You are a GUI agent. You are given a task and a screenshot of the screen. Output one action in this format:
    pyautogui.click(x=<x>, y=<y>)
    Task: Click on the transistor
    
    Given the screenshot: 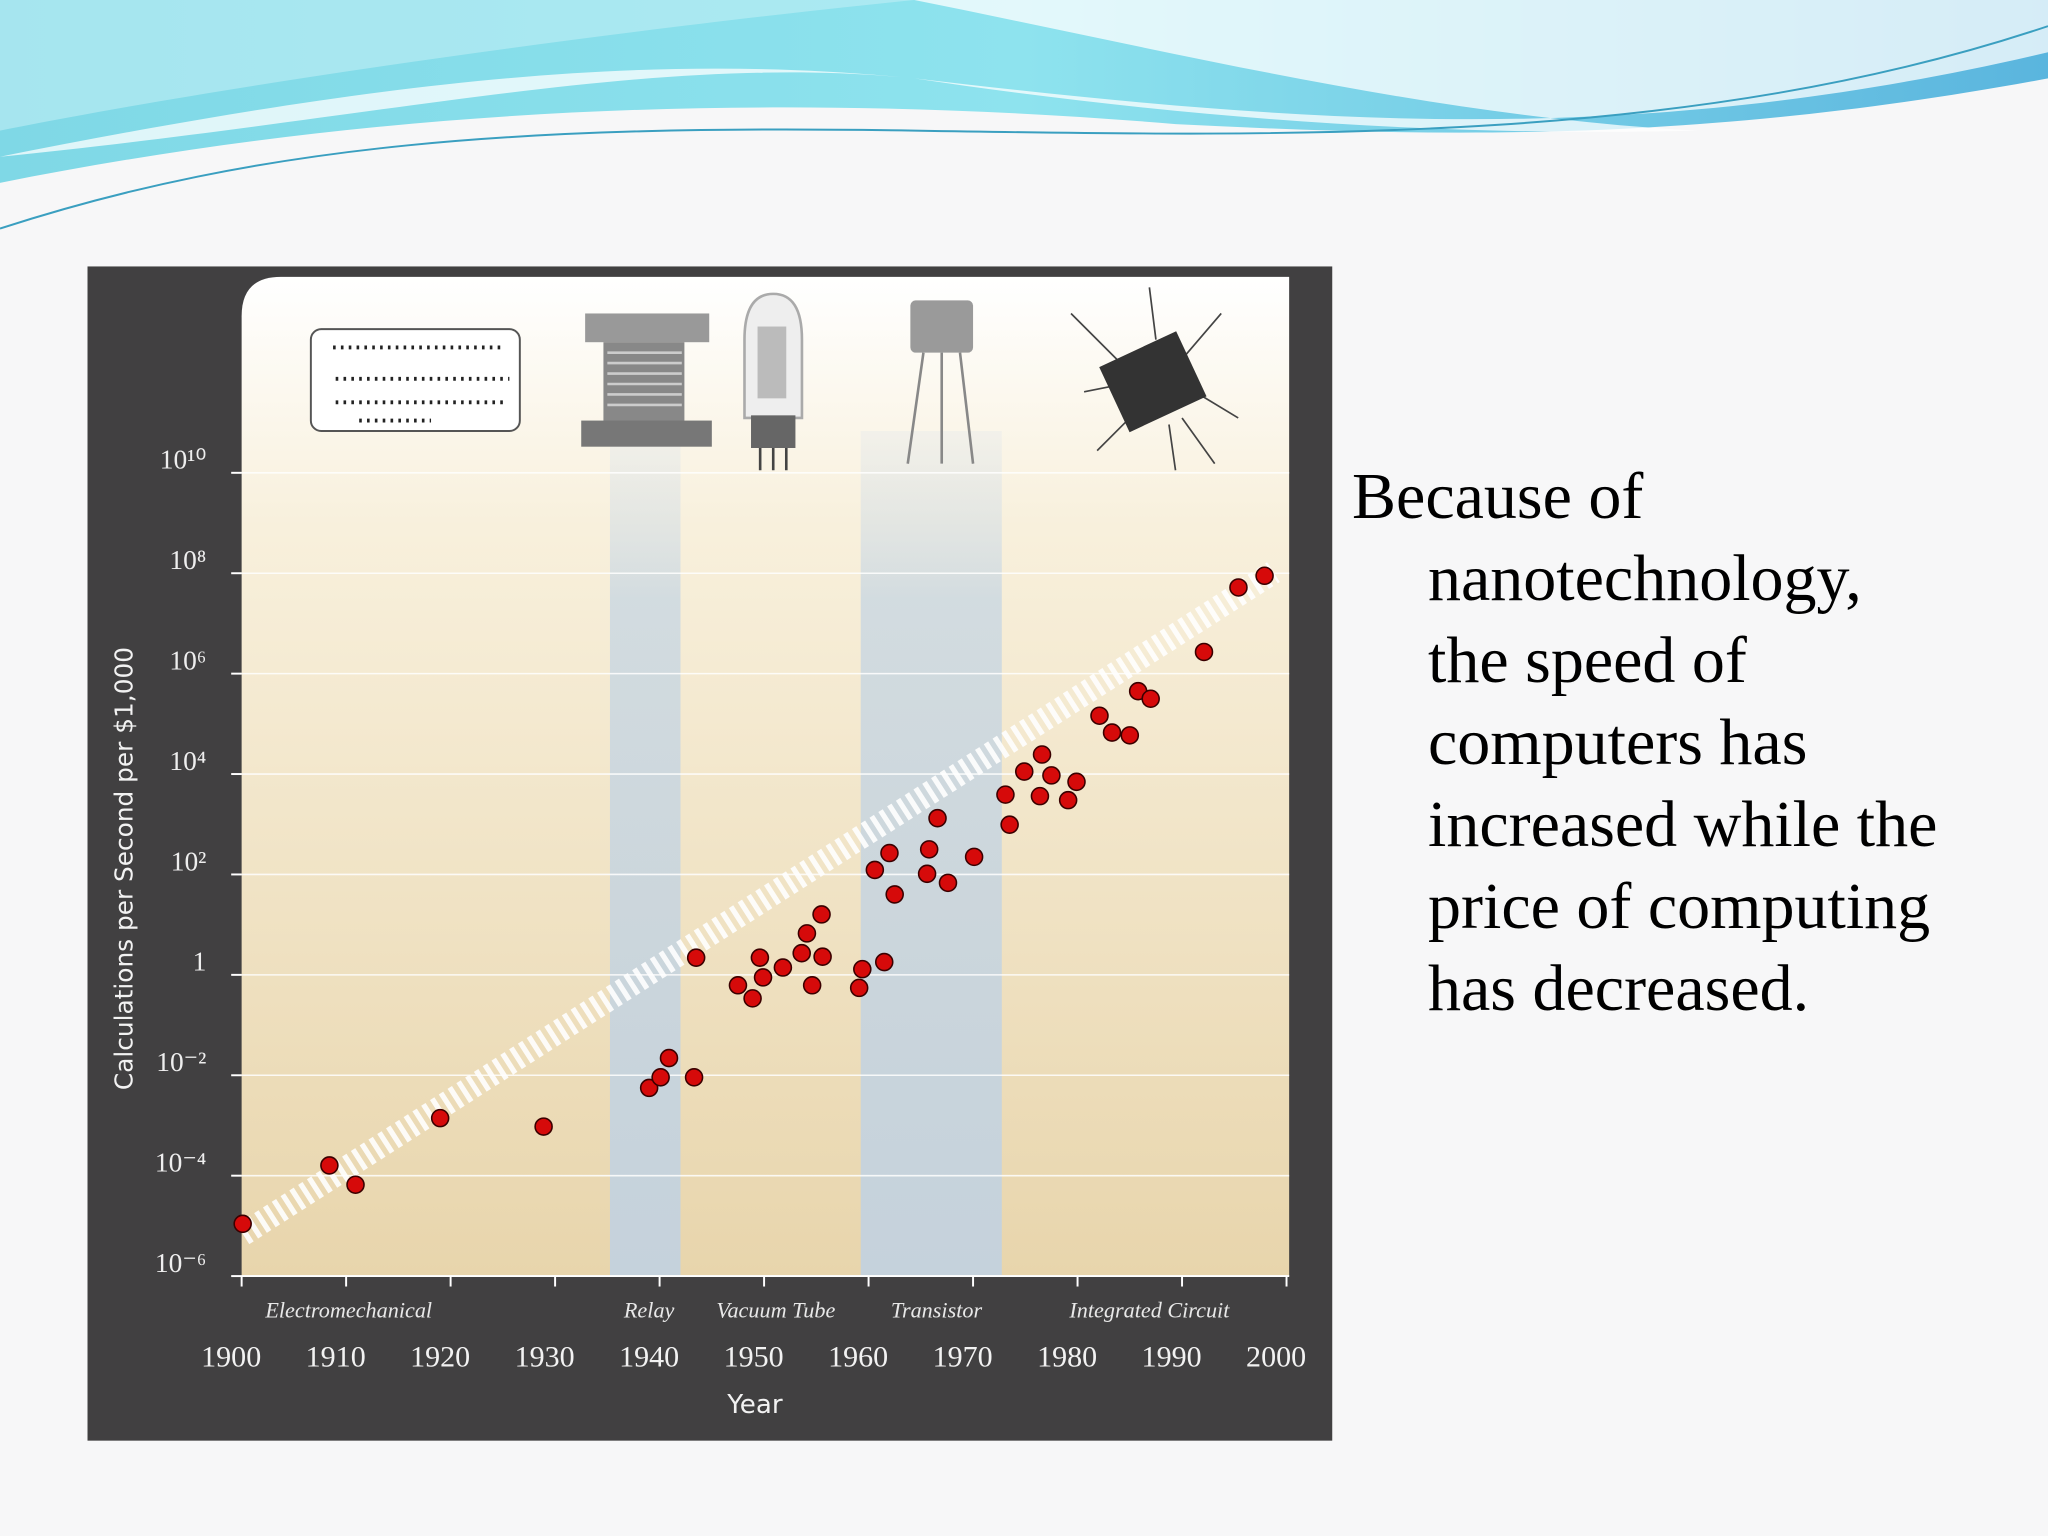 What is the action you would take?
    pyautogui.click(x=940, y=382)
    